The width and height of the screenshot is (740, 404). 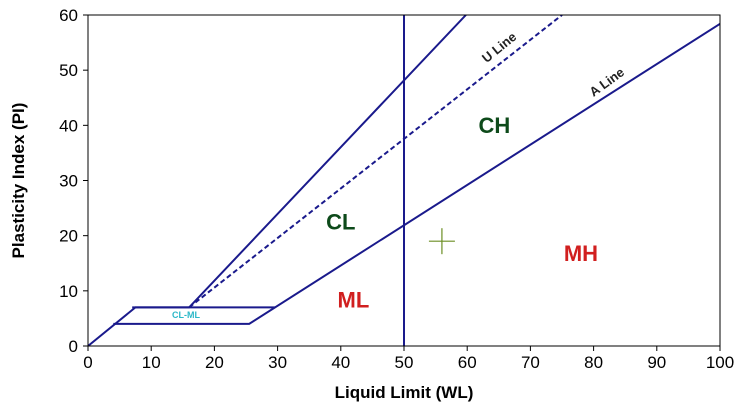 I want to click on y-tick-label: 30, so click(x=68, y=181).